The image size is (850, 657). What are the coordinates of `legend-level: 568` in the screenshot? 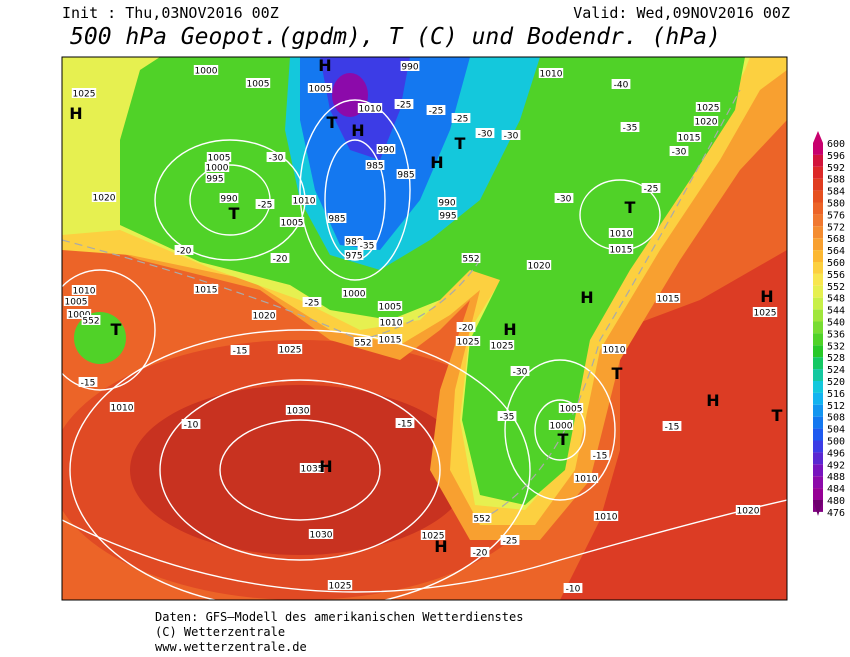 It's located at (836, 239).